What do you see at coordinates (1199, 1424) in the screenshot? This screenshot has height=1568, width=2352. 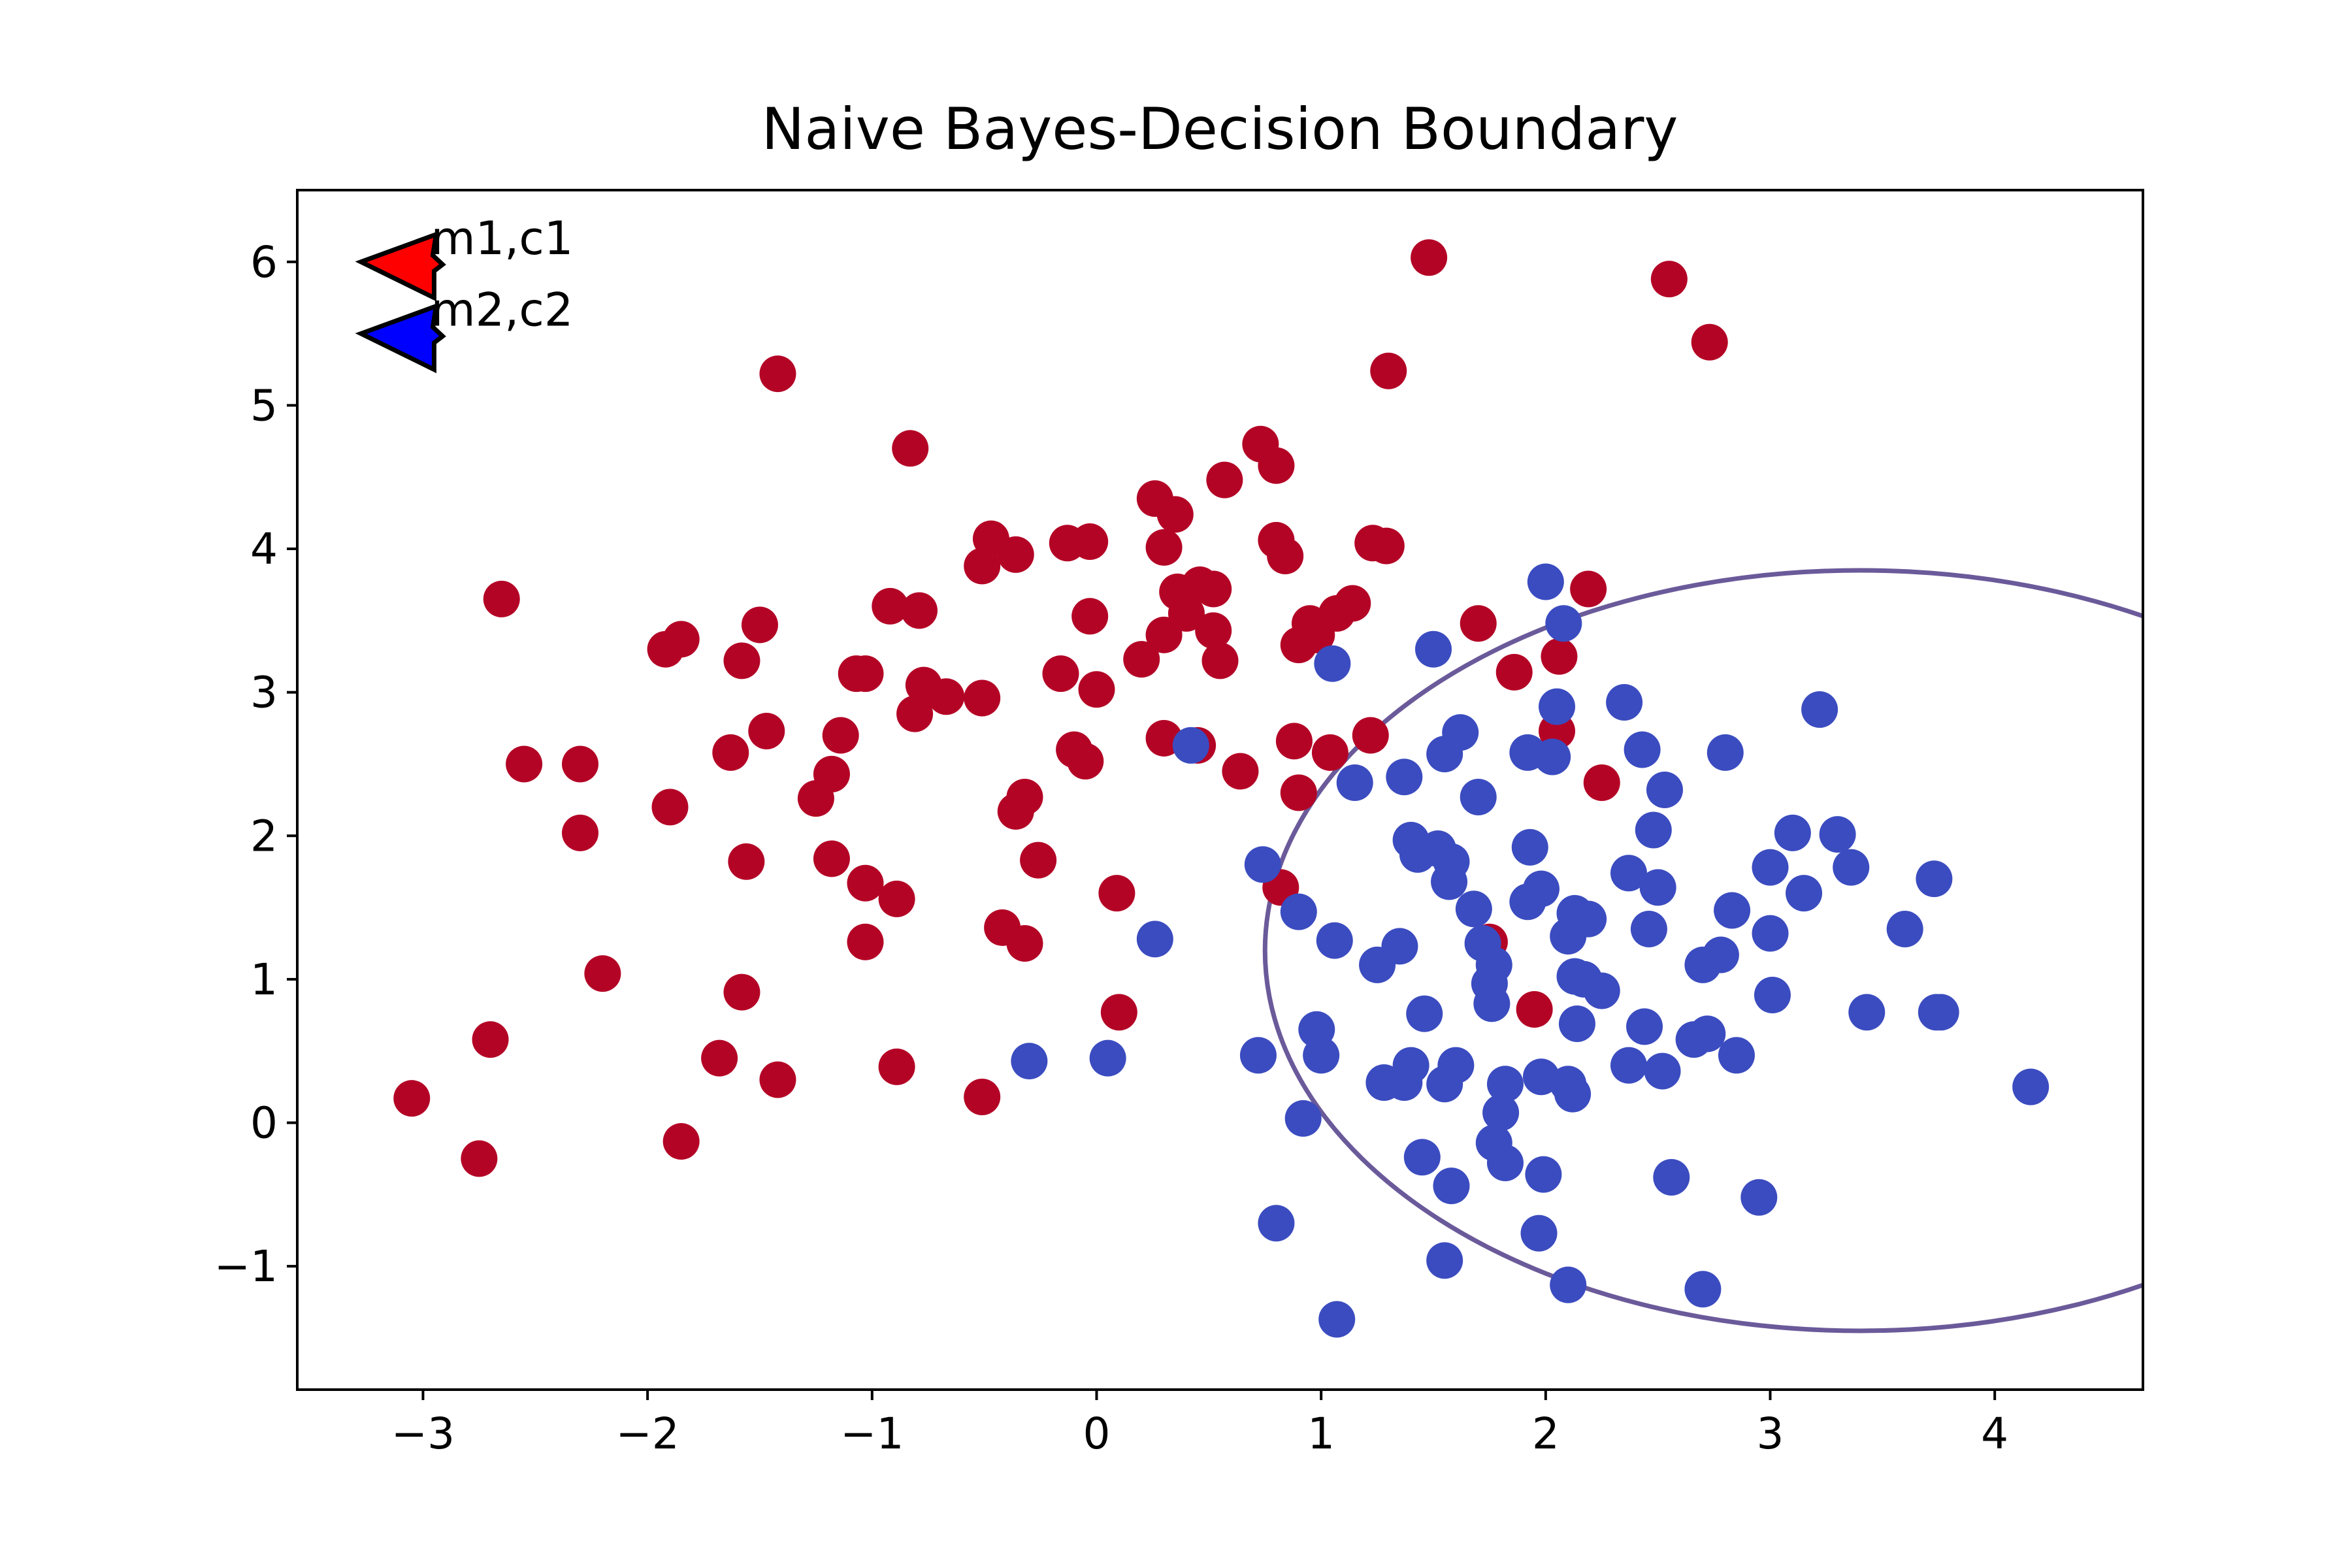 I see `x-axis: −3 −2 −1 0 1 2 3 4` at bounding box center [1199, 1424].